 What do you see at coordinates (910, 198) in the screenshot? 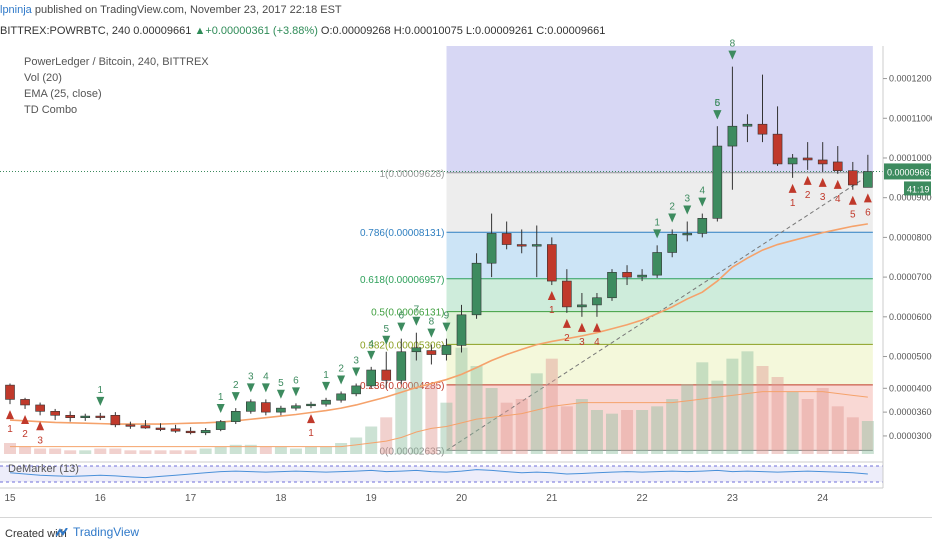
I see `price-tick-label: 0.00009000` at bounding box center [910, 198].